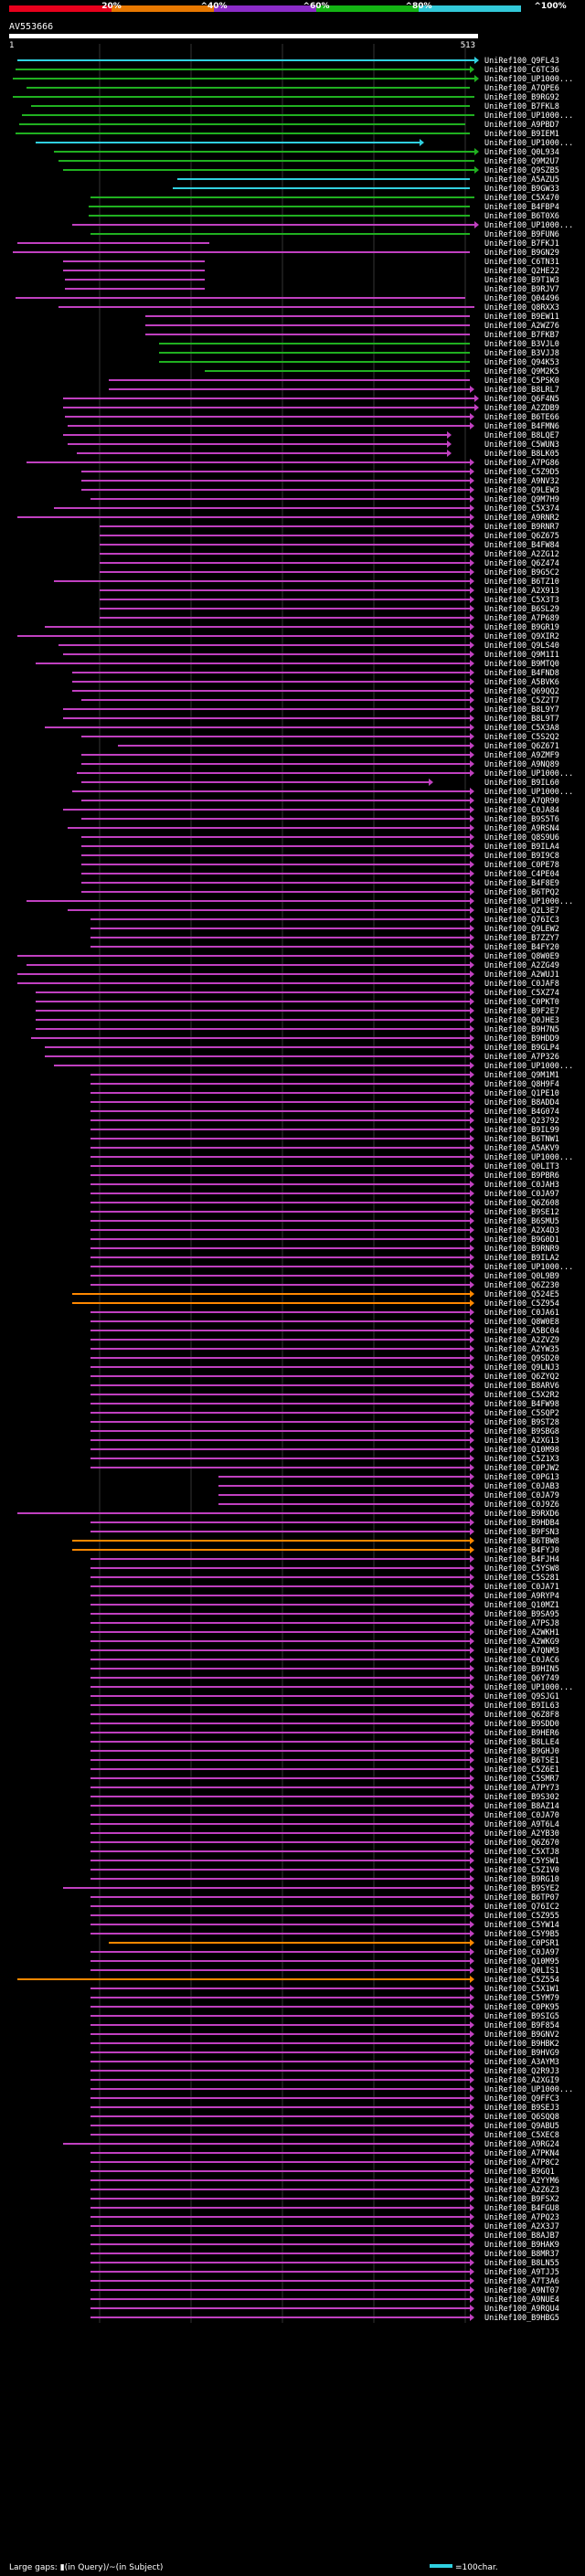  Describe the element at coordinates (521, 883) in the screenshot. I see `hit-label: UniRef100_B4F8E9` at that location.